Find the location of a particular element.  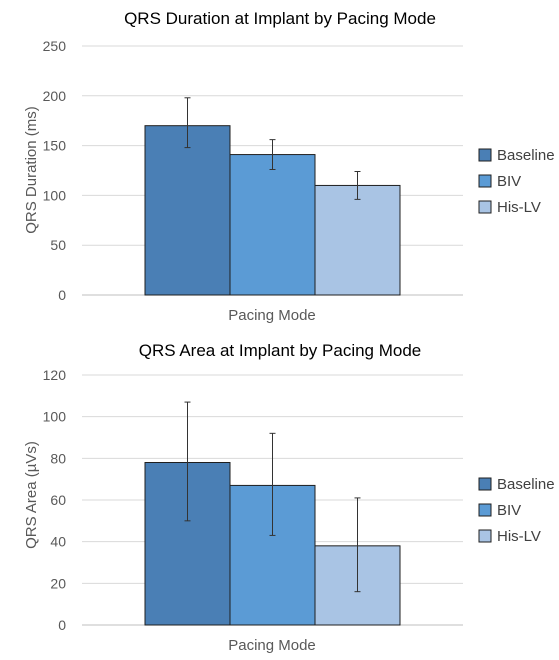

y-tick-label: 120 is located at coordinates (55, 375).